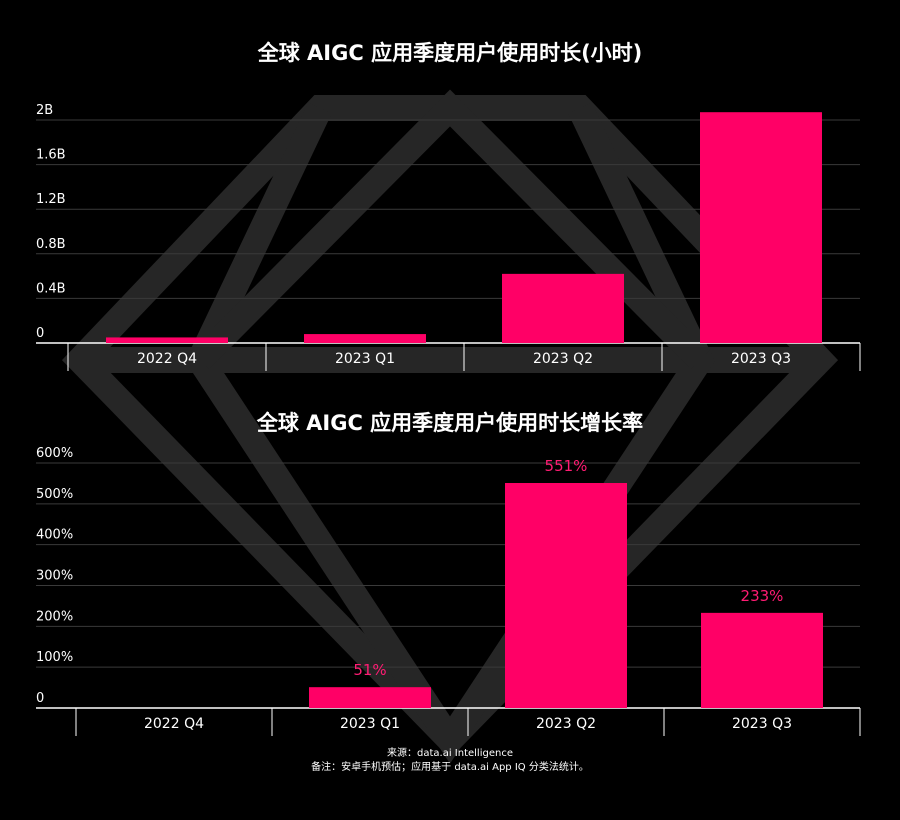  I want to click on y-tick-label: 300%, so click(54, 576).